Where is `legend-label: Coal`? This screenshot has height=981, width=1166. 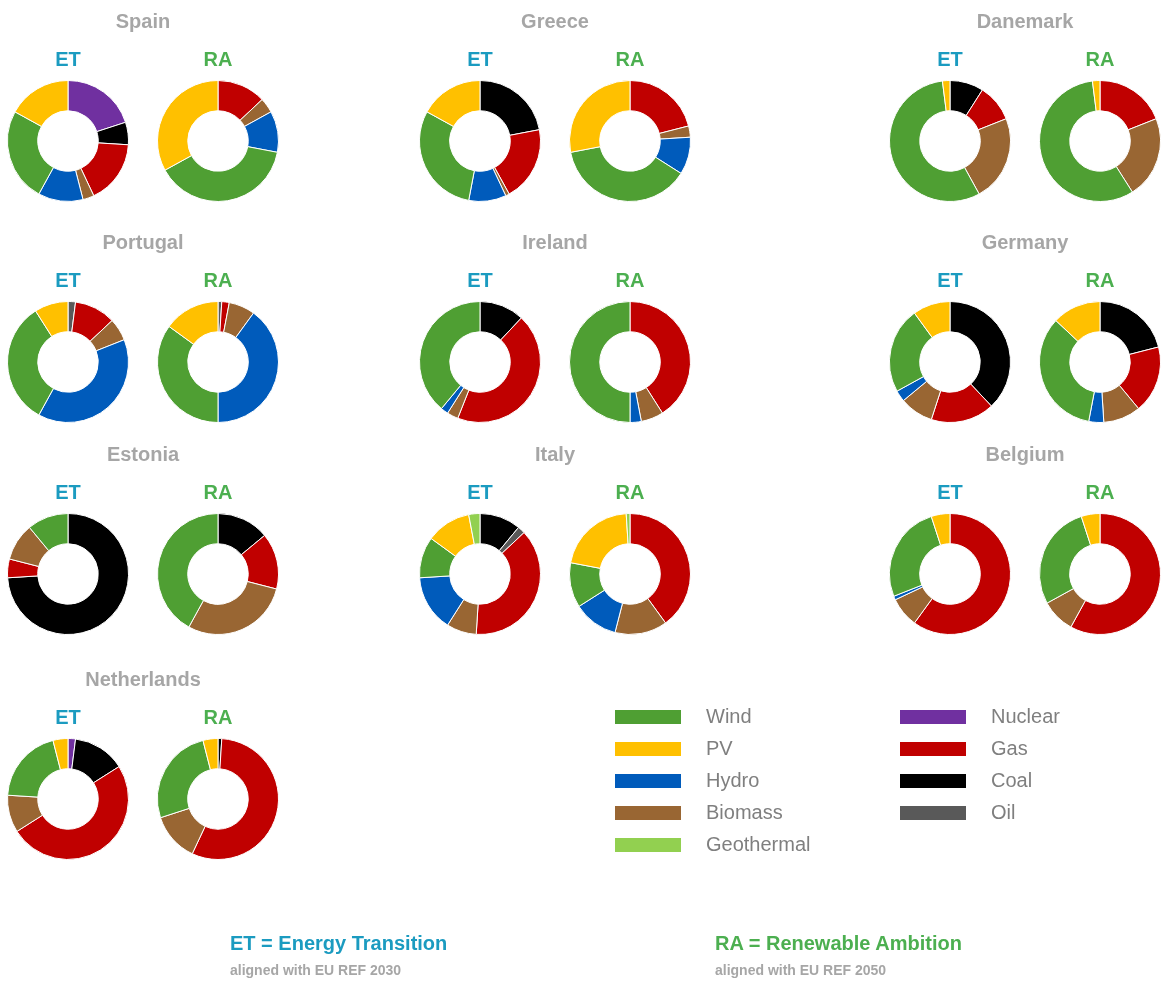 legend-label: Coal is located at coordinates (1012, 780).